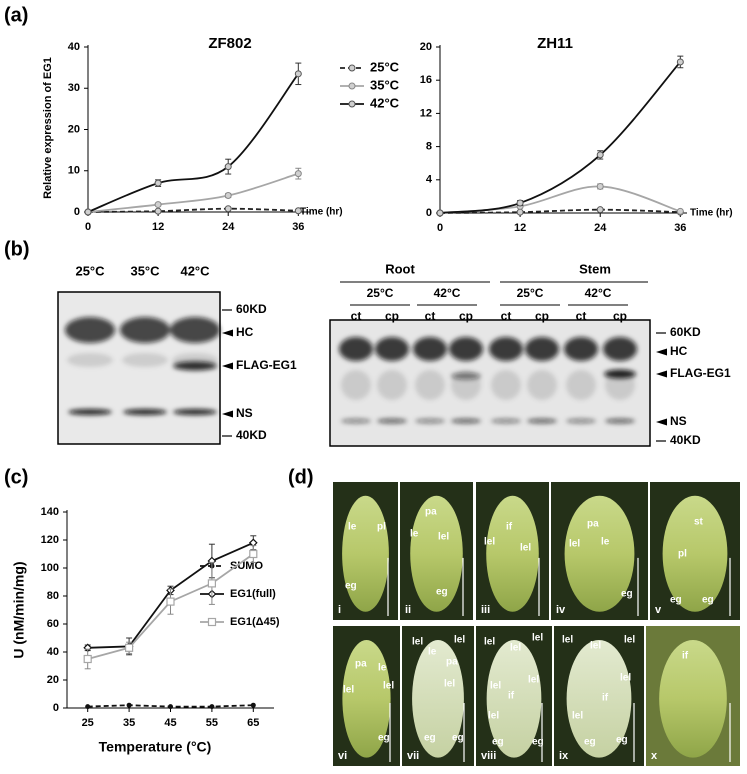  I want to click on y-tick-label: 20, so click(74, 129).